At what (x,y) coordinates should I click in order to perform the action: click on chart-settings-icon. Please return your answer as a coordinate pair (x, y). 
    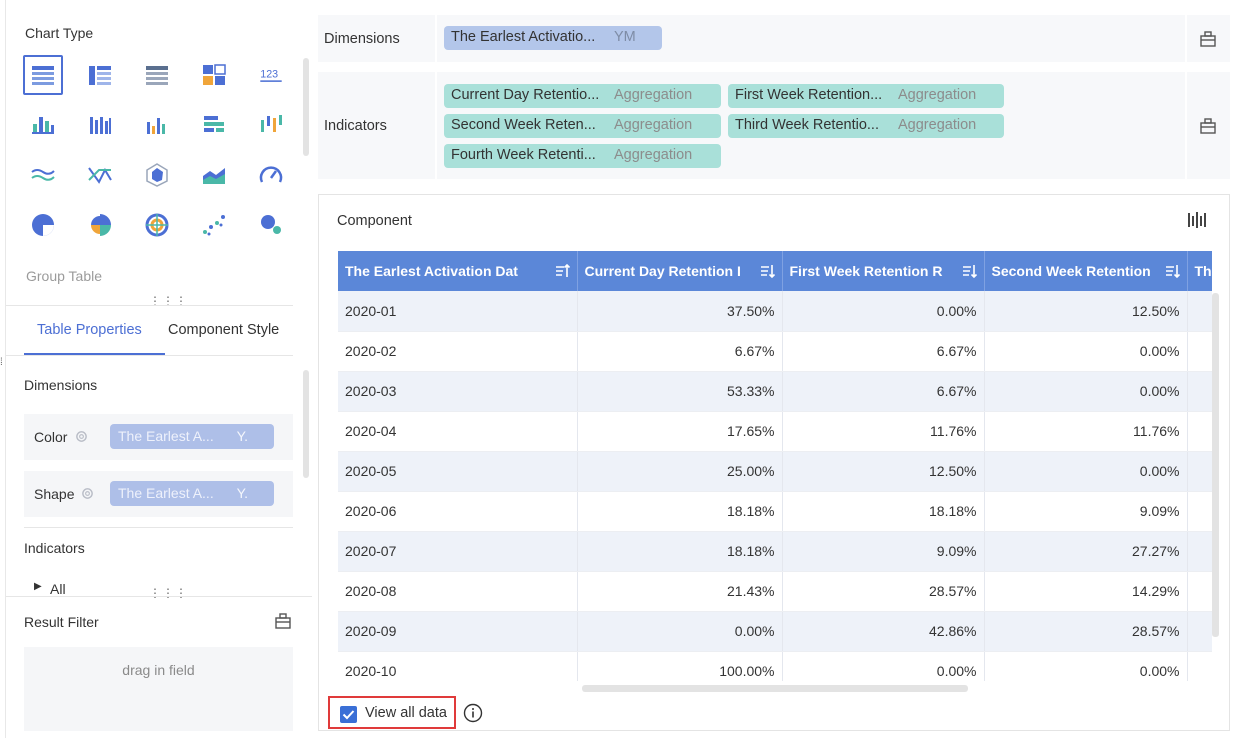
    Looking at the image, I should click on (1197, 220).